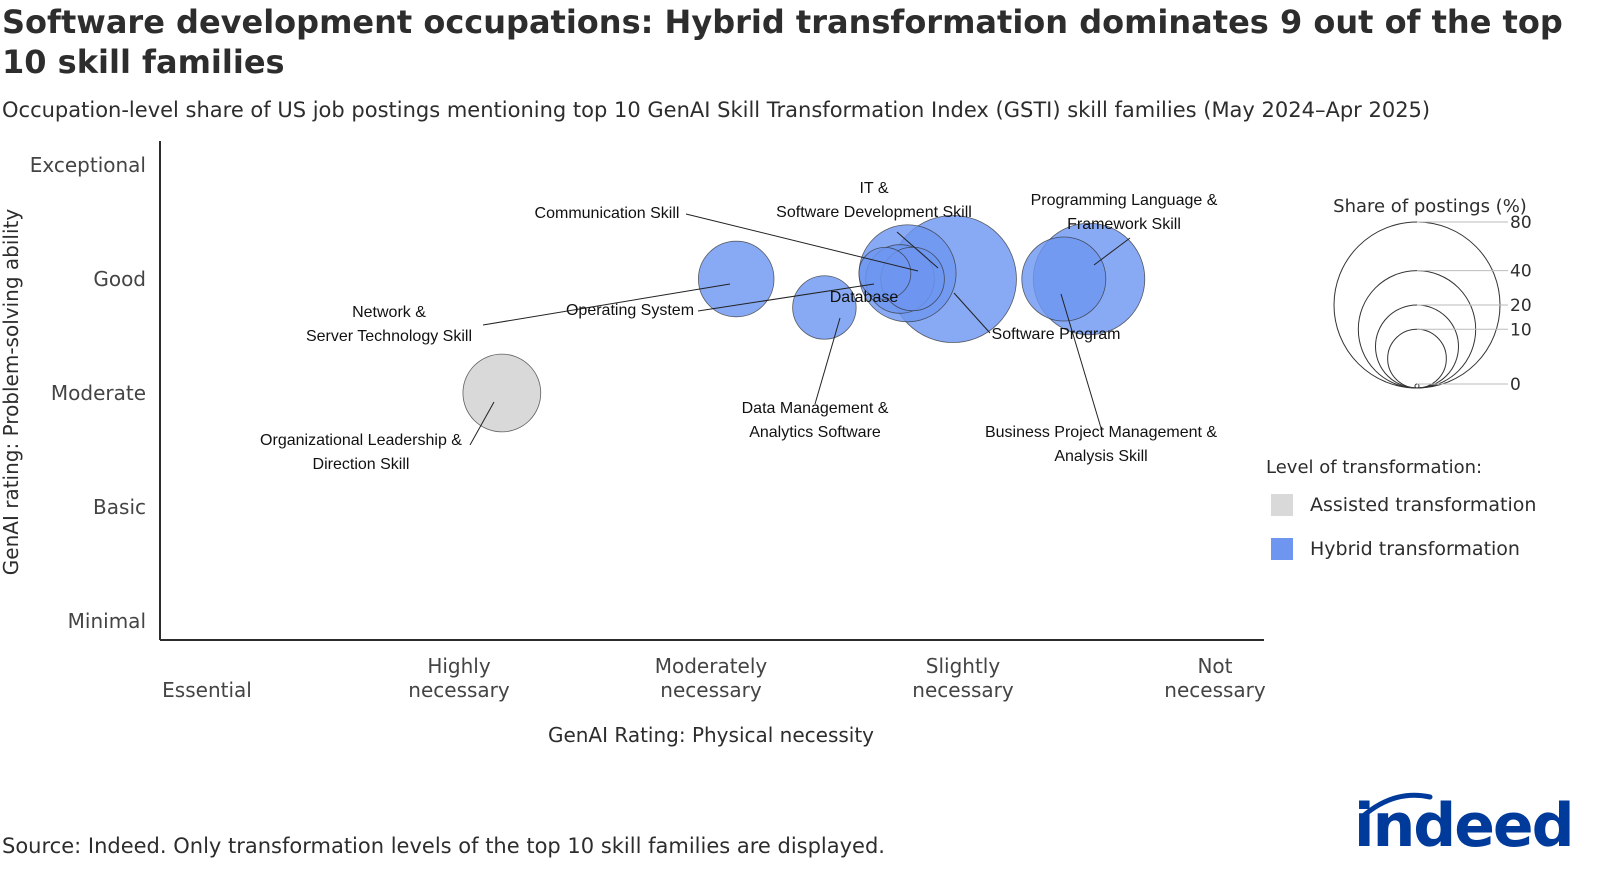  I want to click on size-legend-title: Share of postings (%), so click(1430, 206).